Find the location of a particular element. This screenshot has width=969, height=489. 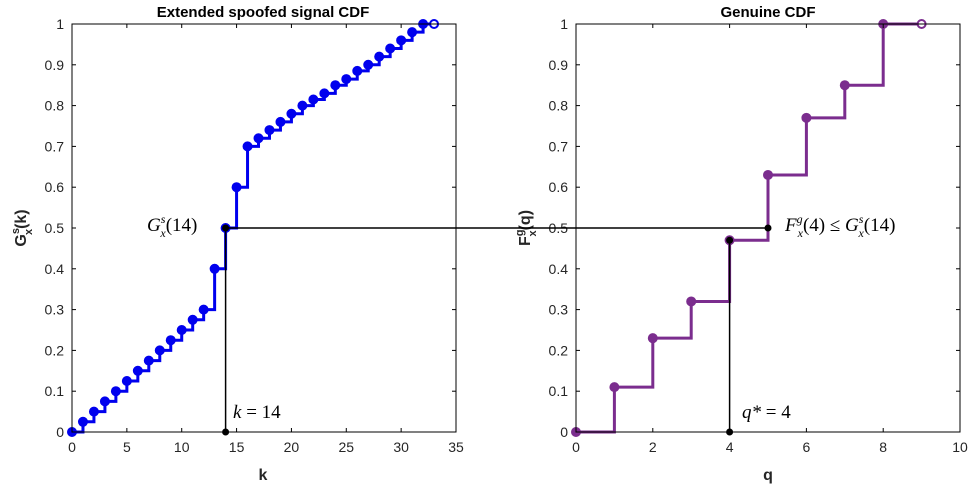

left-y-tick-label: 0.1 is located at coordinates (55, 391).